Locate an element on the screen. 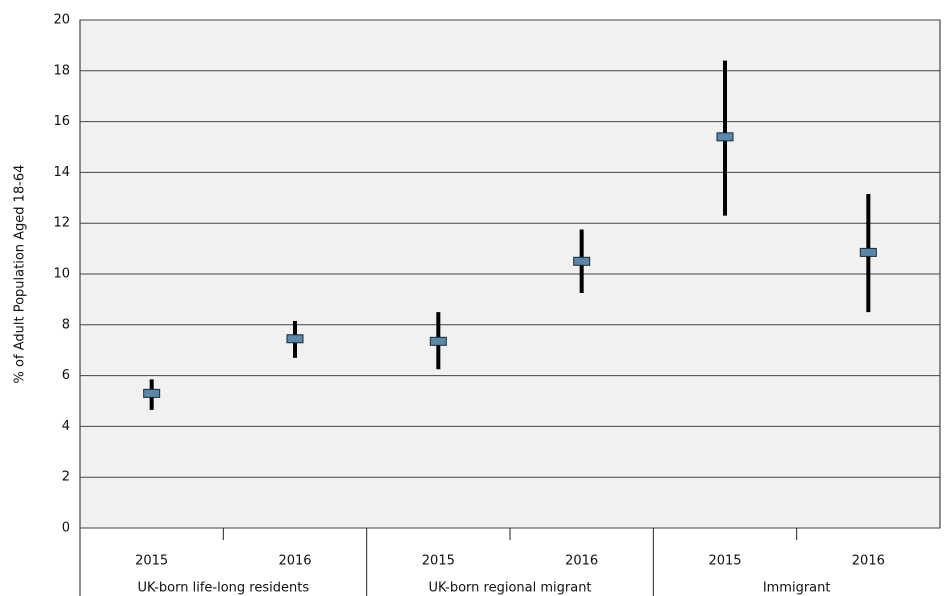 The width and height of the screenshot is (946, 596). y-tick-label: 8 is located at coordinates (66, 324).